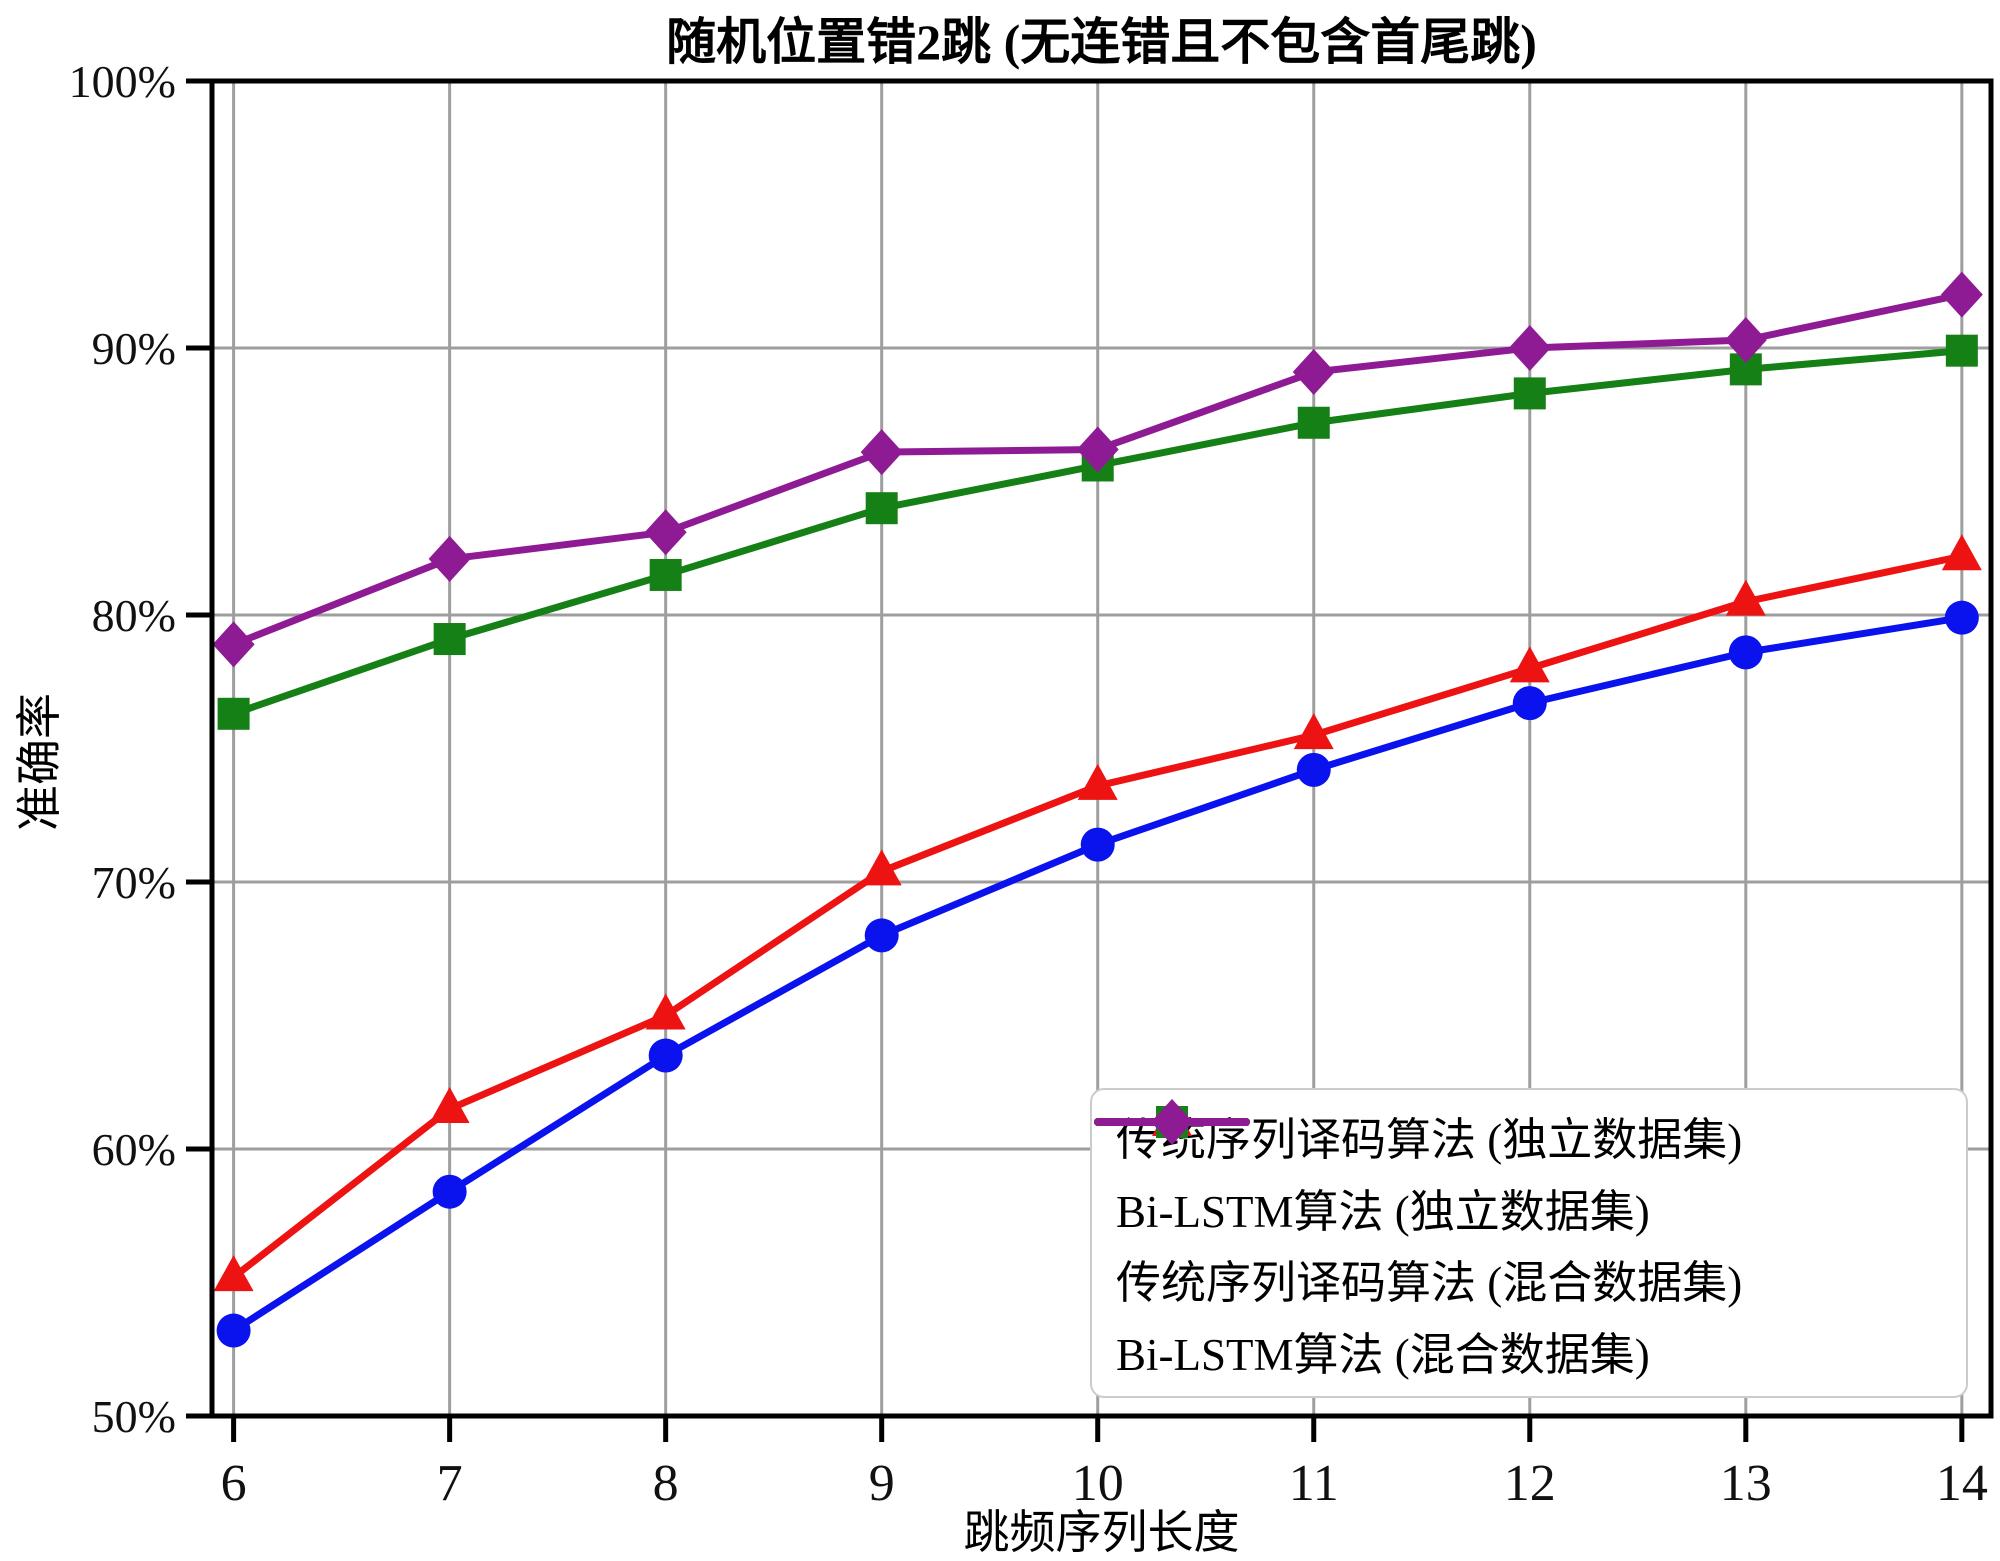 The width and height of the screenshot is (2000, 1561). Describe the element at coordinates (1530, 1483) in the screenshot. I see `x-tick-label: 12` at that location.